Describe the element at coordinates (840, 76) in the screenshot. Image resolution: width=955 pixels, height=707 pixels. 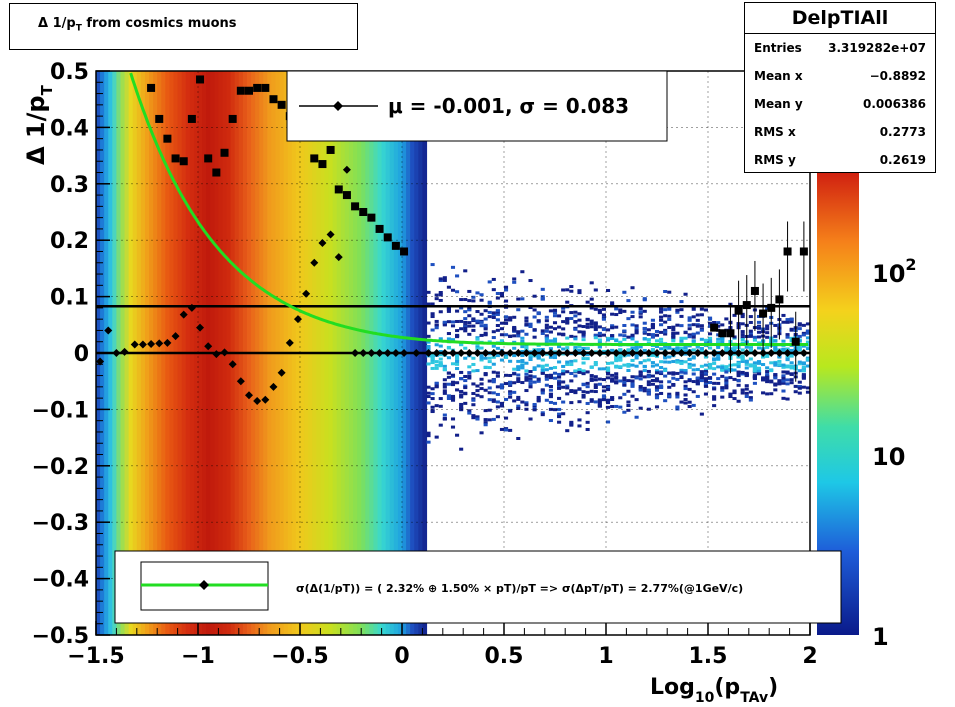
I see `stats-row: Mean x −0.8892` at that location.